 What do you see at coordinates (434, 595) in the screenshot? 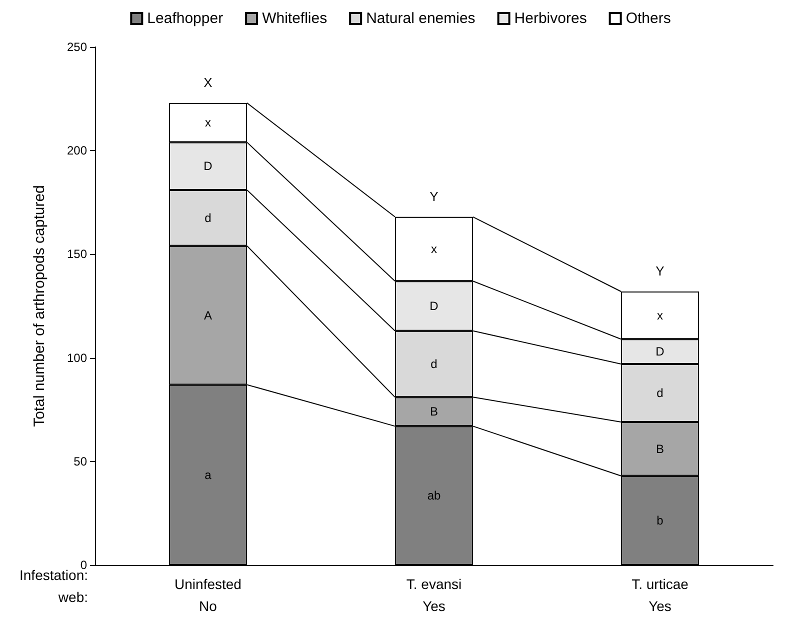
I see `x-tick-label: T. evansi Yes` at bounding box center [434, 595].